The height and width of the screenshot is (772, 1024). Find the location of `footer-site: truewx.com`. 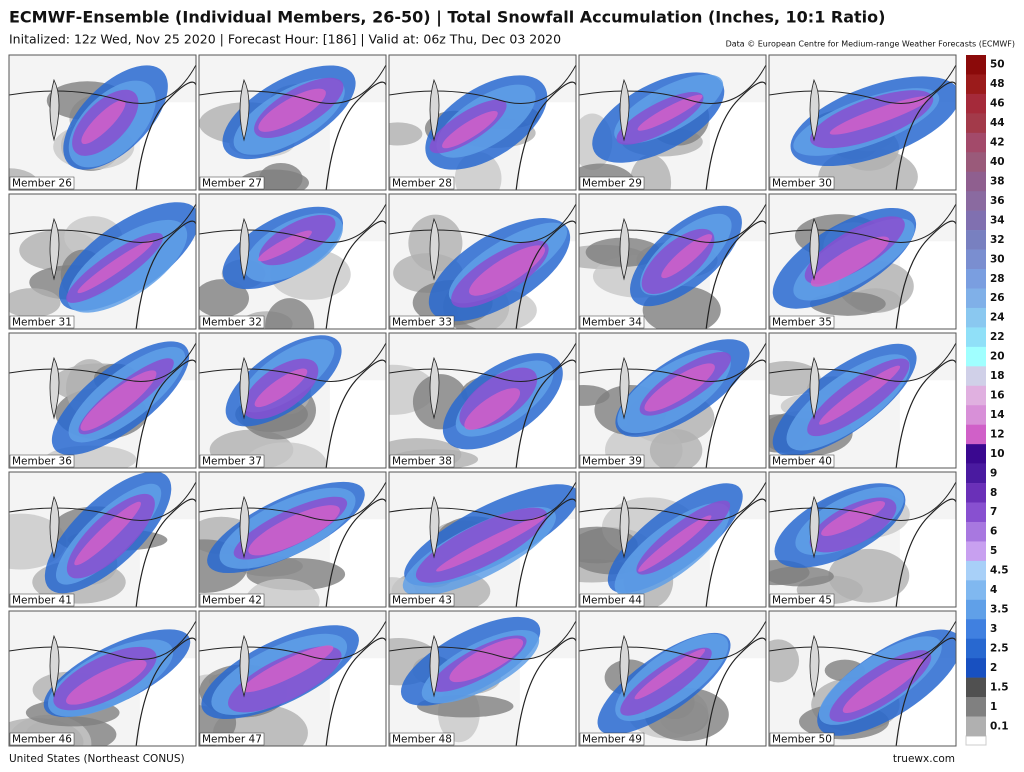

footer-site: truewx.com is located at coordinates (924, 759).